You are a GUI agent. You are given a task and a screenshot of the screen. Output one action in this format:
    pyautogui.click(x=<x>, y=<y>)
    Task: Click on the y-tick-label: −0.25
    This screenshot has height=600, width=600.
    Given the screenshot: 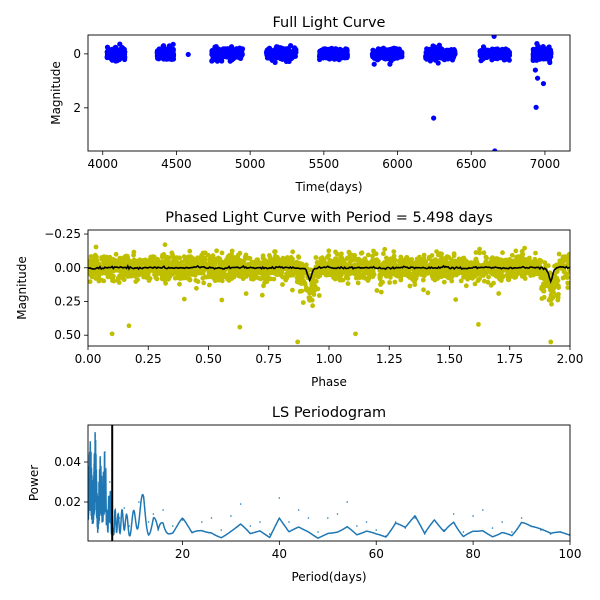 What is the action you would take?
    pyautogui.click(x=62, y=234)
    